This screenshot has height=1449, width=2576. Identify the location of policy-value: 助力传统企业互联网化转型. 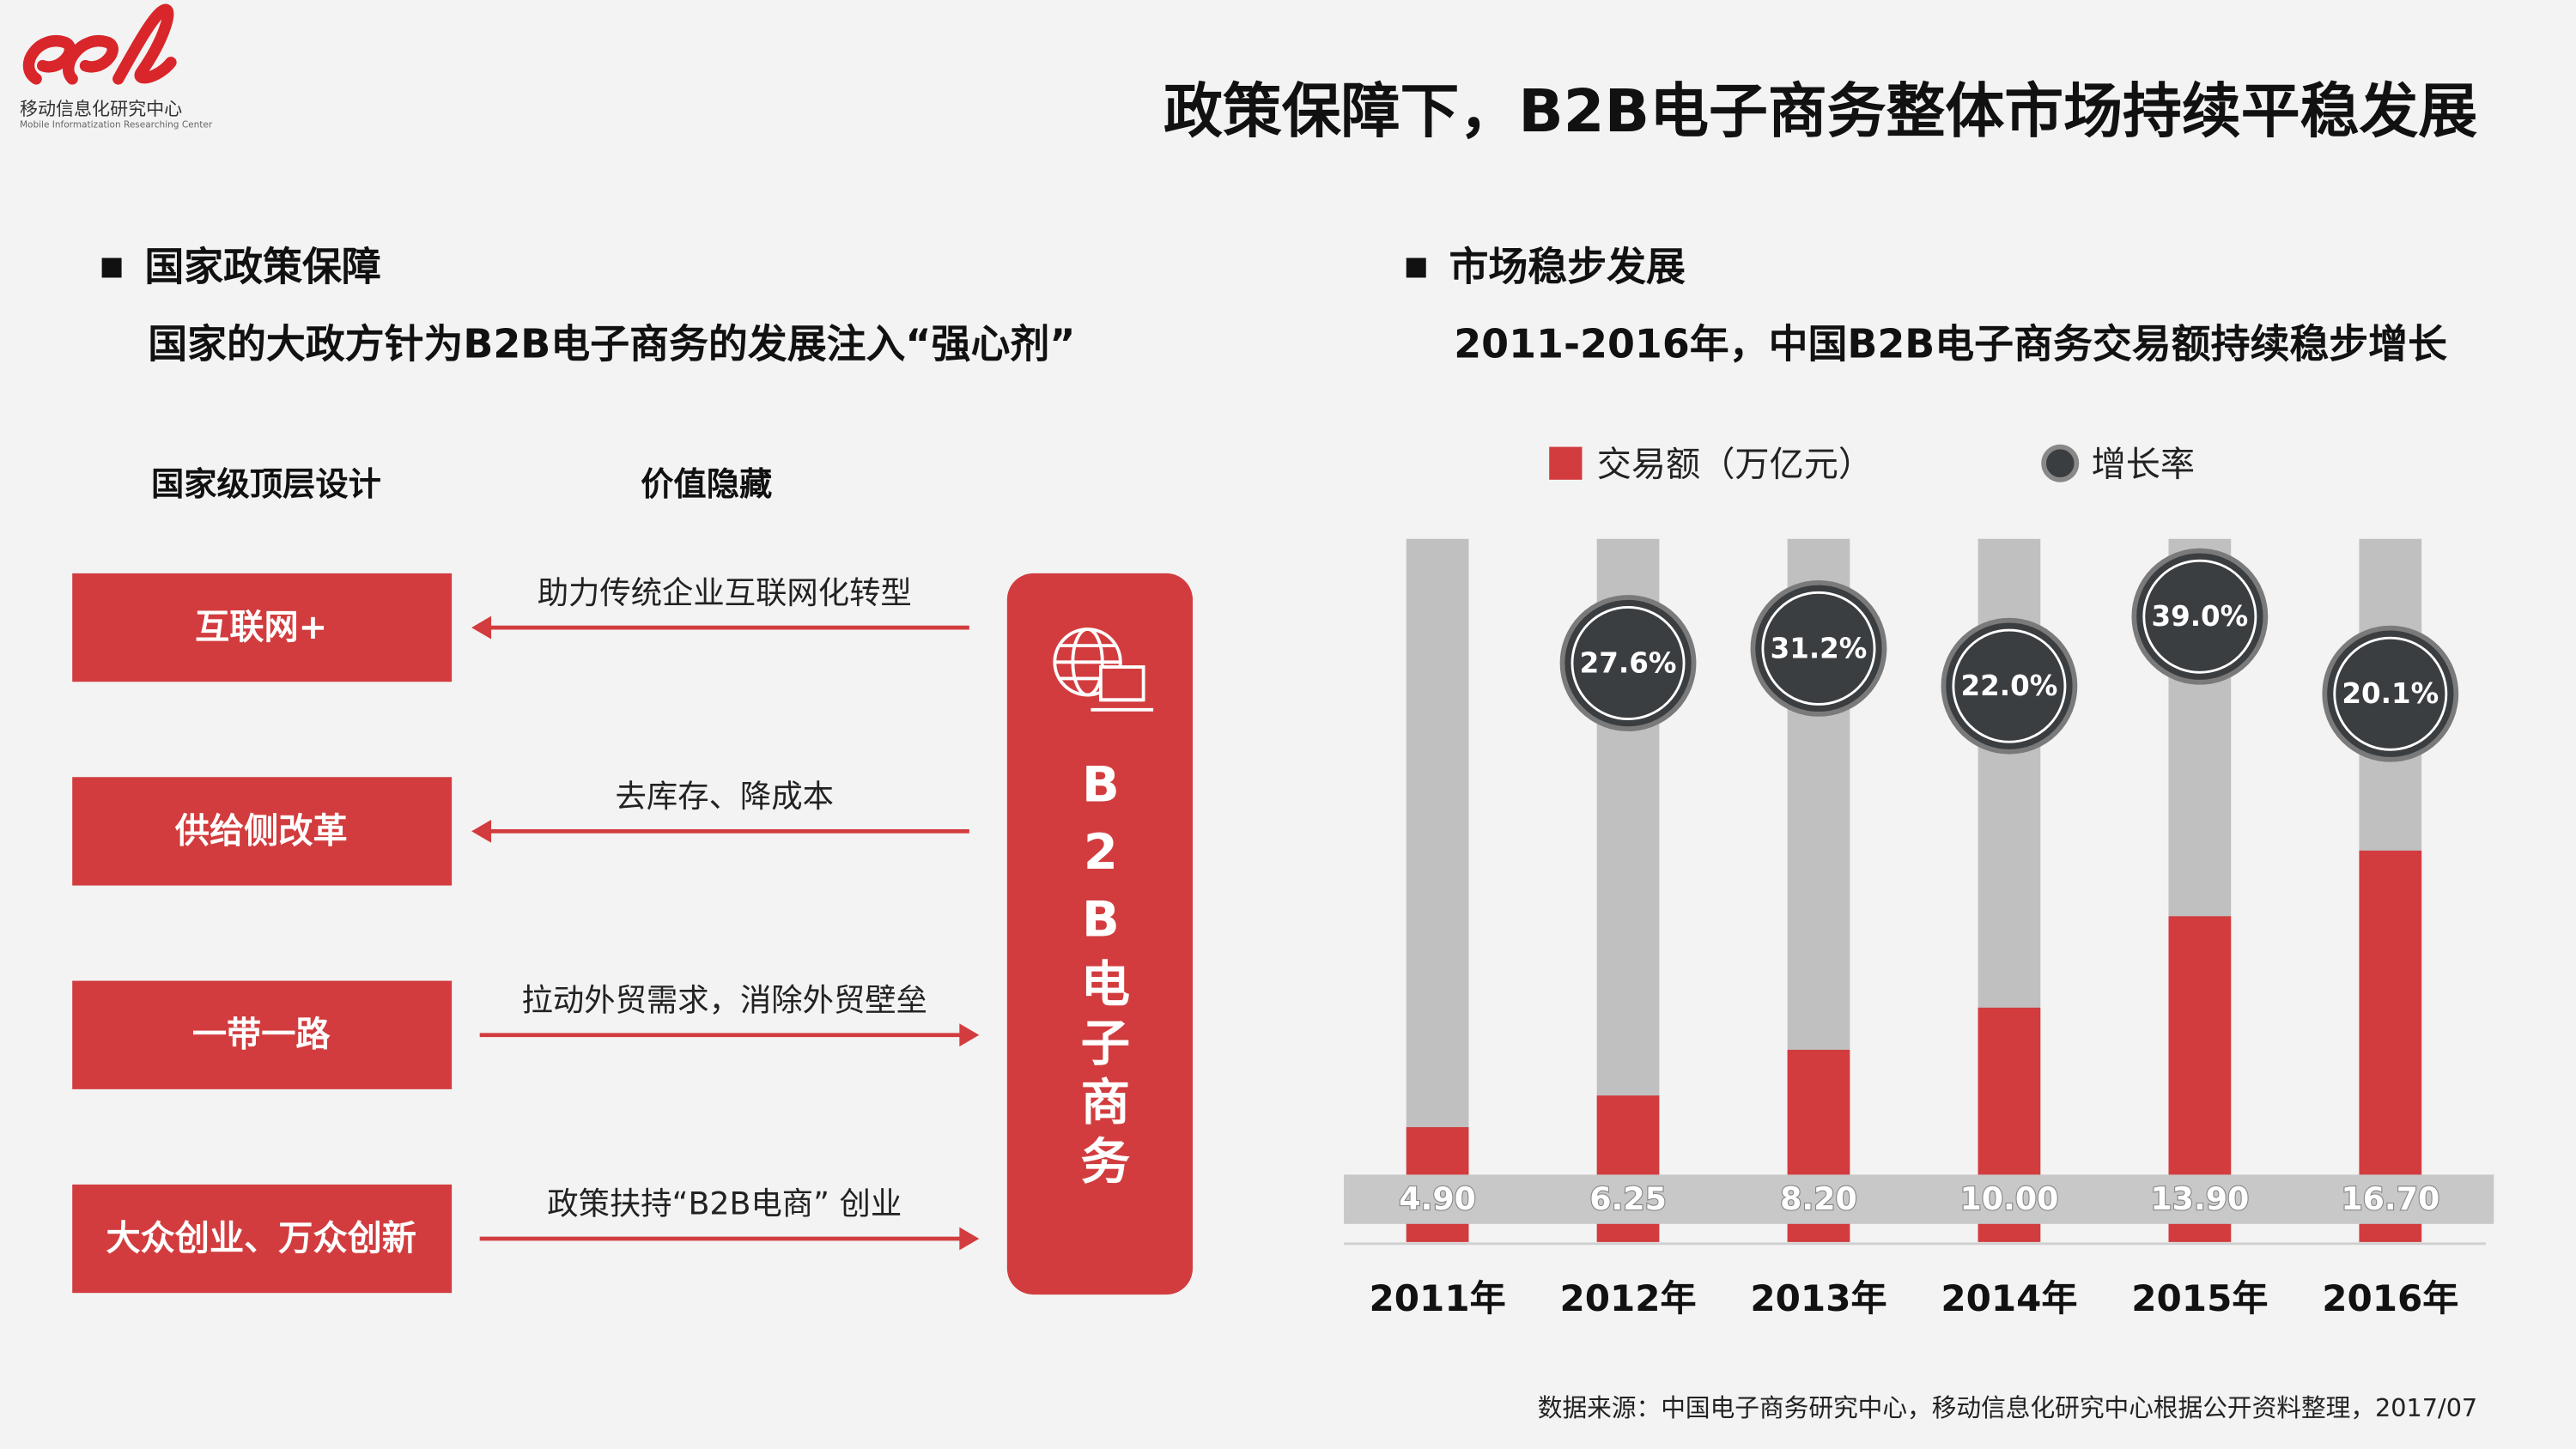
(725, 592).